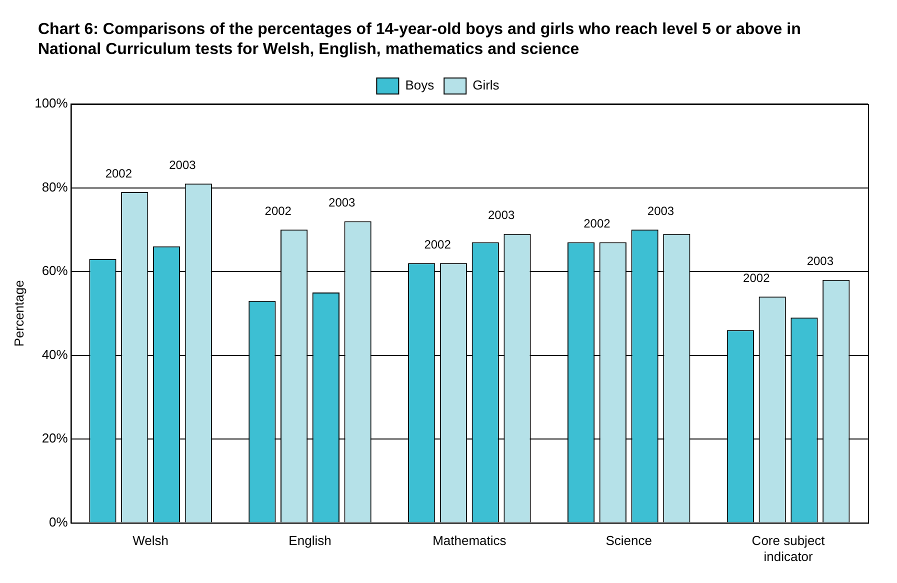 The height and width of the screenshot is (583, 897). What do you see at coordinates (150, 540) in the screenshot?
I see `x-tick-label: Welsh` at bounding box center [150, 540].